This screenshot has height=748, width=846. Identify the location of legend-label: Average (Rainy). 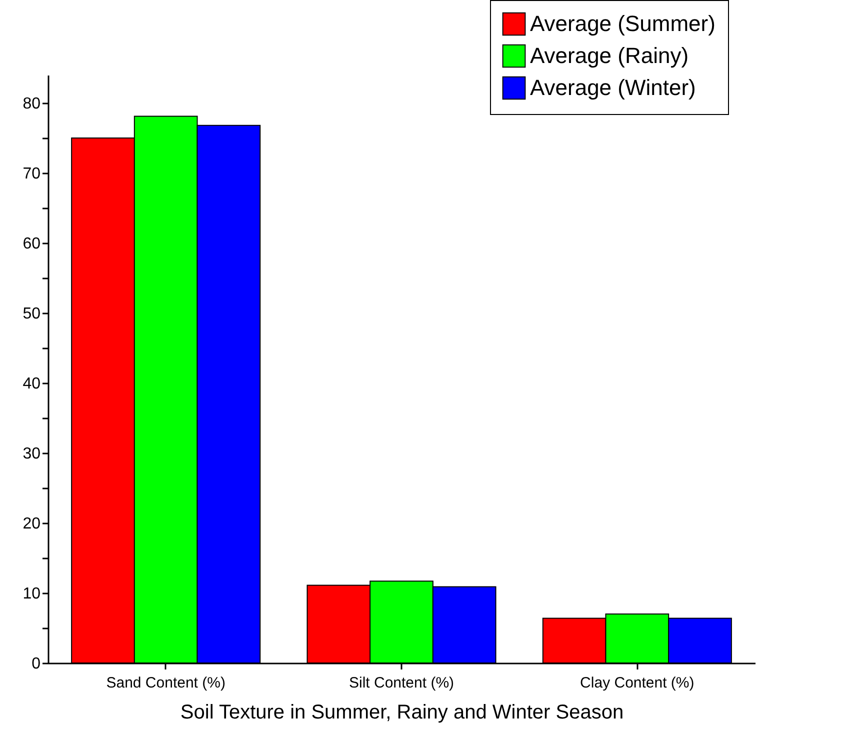
(609, 55).